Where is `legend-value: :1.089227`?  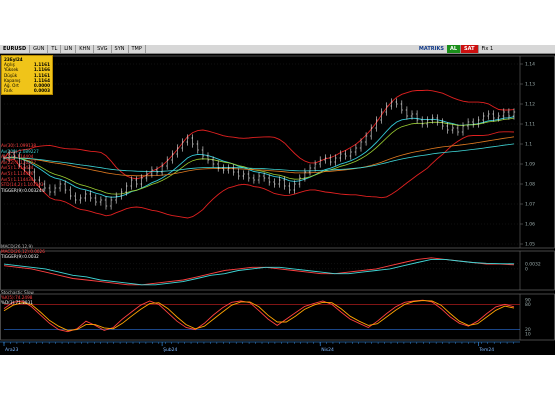 legend-value: :1.089227 is located at coordinates (28, 151).